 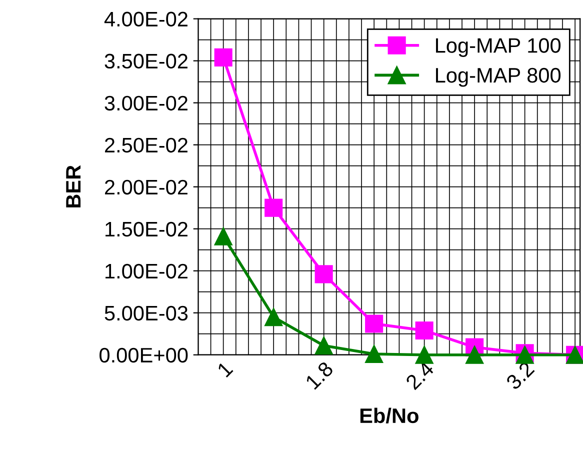 I want to click on x-axis-title: Eb/No, so click(x=389, y=416).